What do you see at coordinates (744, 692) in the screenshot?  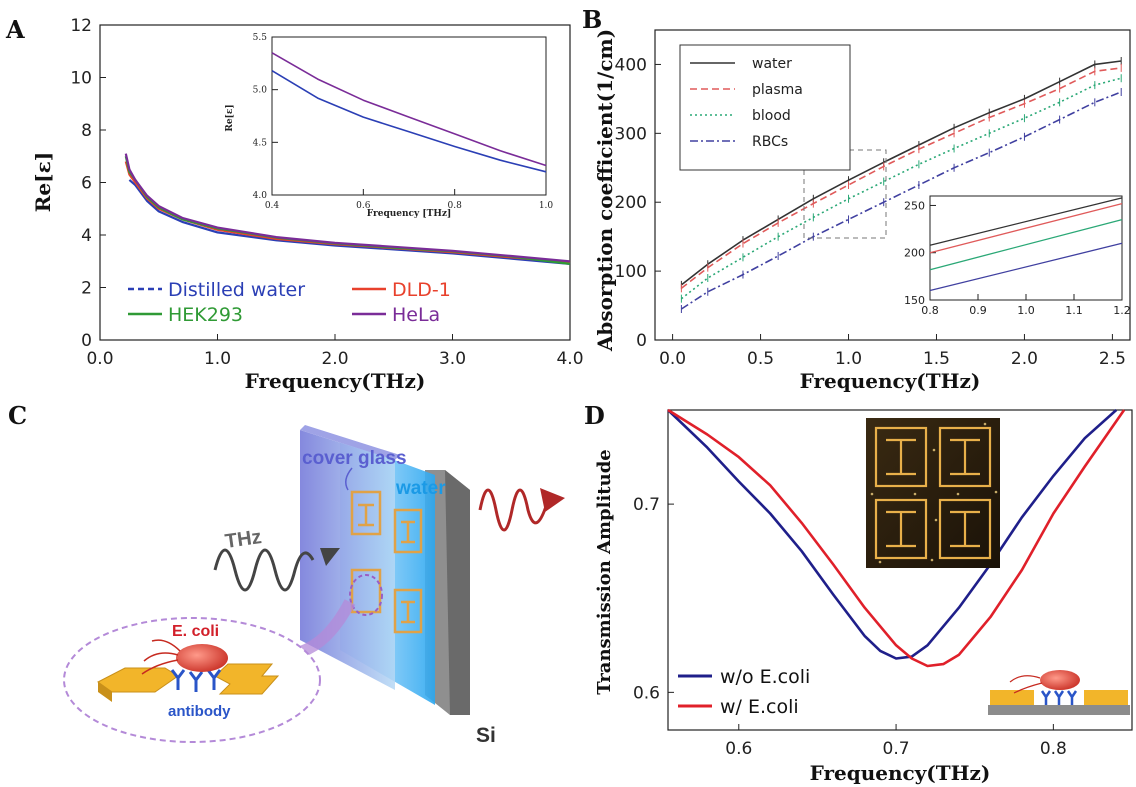 I see `legend-d: w/o E.coli w/ E.coli` at bounding box center [744, 692].